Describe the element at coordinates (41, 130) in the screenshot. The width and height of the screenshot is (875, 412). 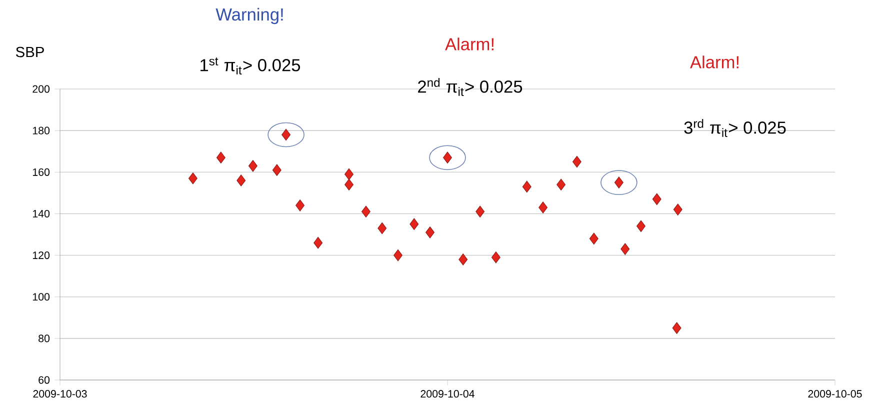
I see `y-tick-label: 180` at that location.